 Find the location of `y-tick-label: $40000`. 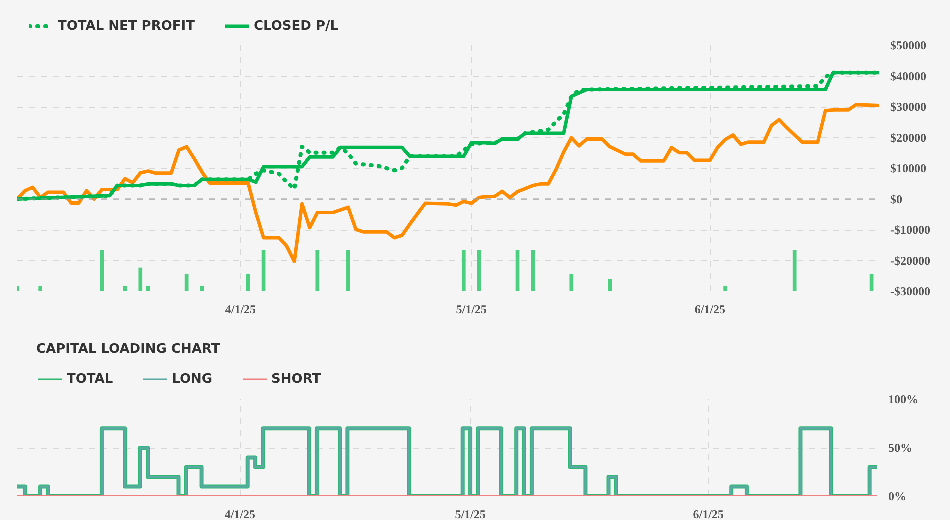

y-tick-label: $40000 is located at coordinates (908, 76).